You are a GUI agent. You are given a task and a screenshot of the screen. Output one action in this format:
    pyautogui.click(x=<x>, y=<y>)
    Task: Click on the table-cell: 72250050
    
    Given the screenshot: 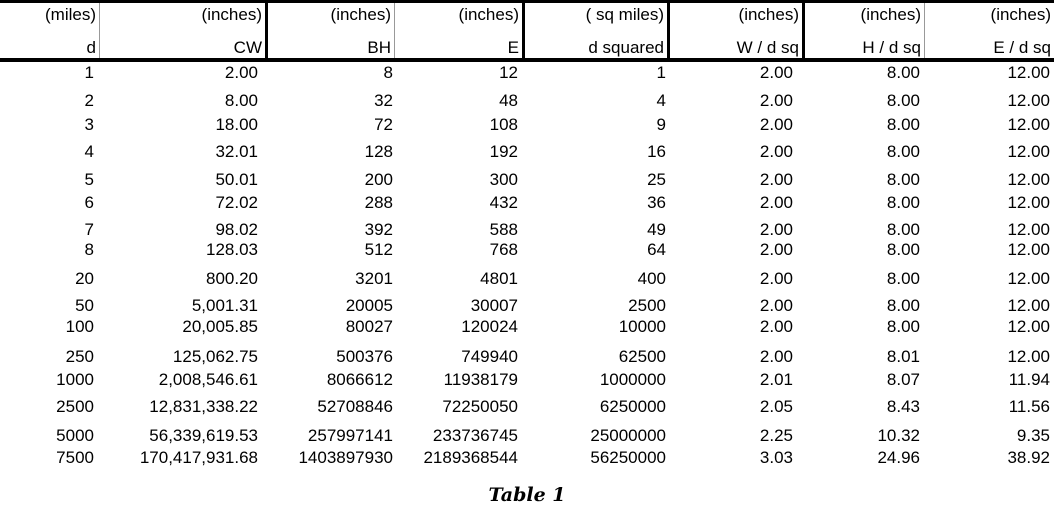 What is the action you would take?
    pyautogui.click(x=480, y=406)
    